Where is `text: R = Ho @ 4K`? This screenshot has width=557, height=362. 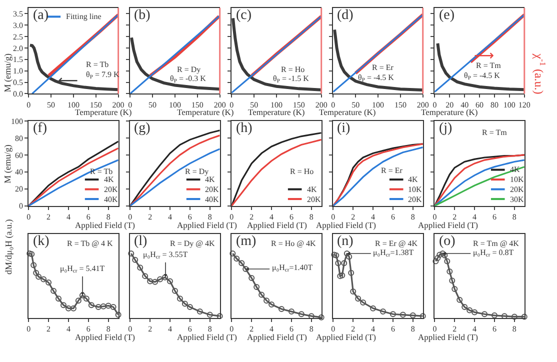 text: R = Ho @ 4K is located at coordinates (293, 243).